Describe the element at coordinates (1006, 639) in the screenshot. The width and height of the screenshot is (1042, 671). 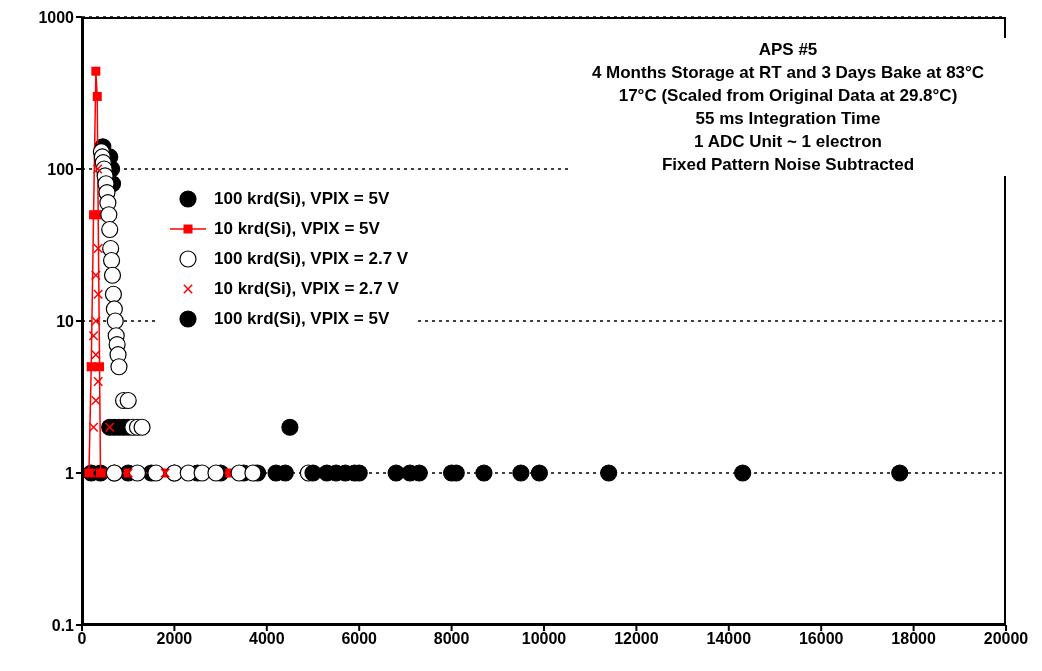
I see `x-tick-label: 20000` at that location.